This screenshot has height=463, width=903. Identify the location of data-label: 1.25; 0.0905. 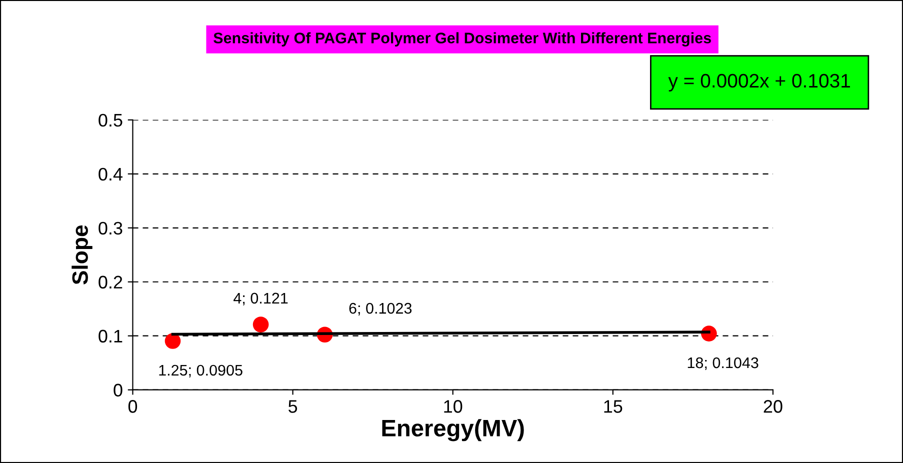
(200, 371).